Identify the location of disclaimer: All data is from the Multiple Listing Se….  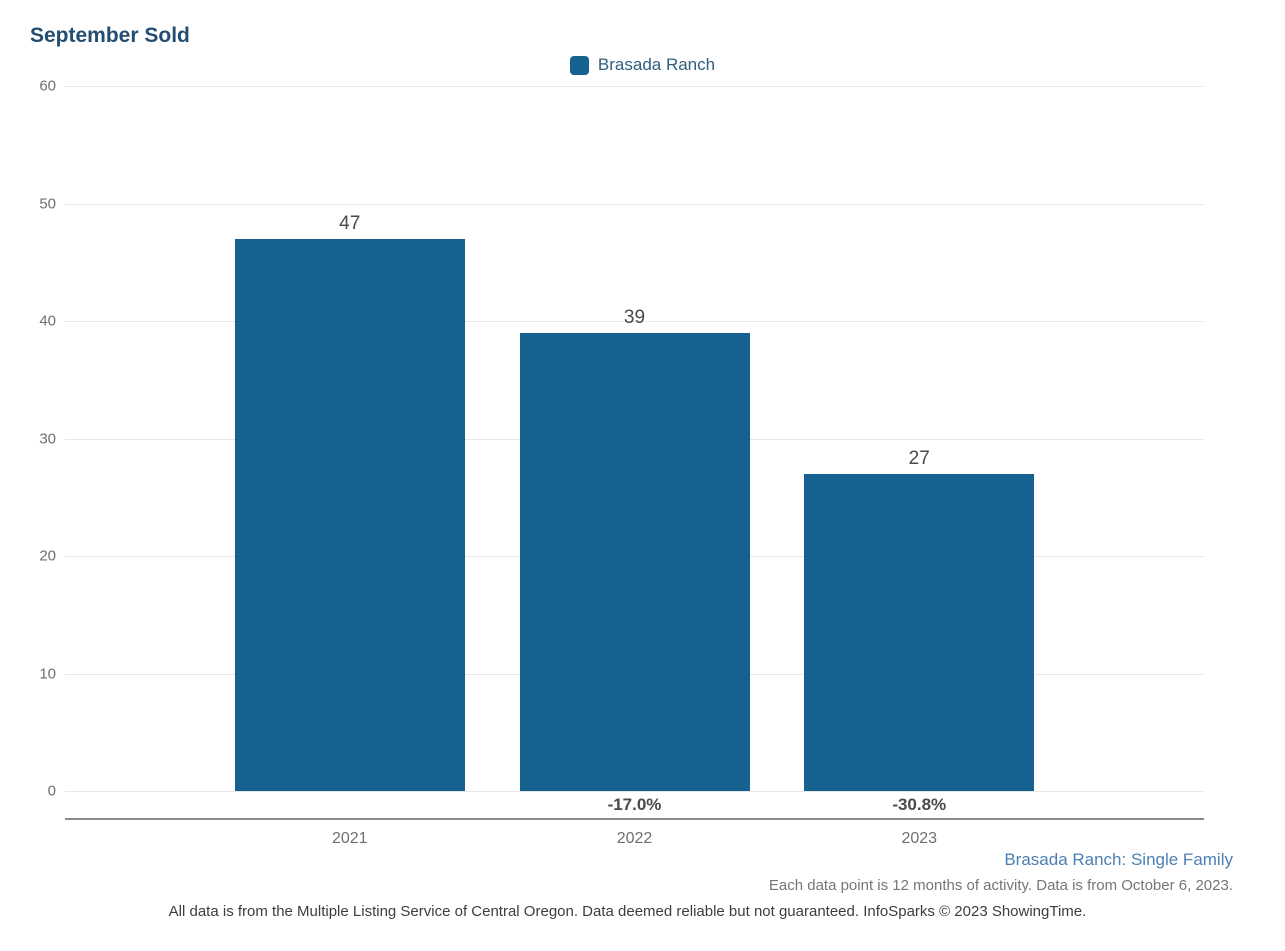
(627, 911).